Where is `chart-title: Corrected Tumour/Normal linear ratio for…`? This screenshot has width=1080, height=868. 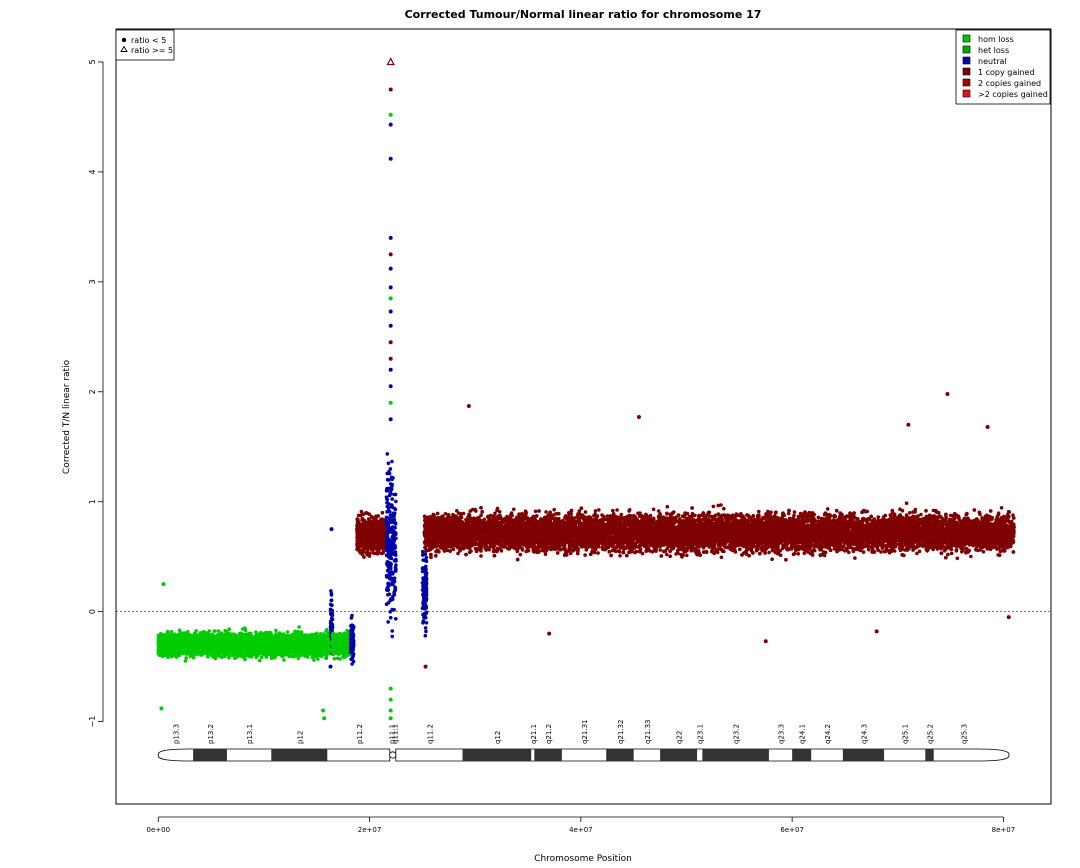 chart-title: Corrected Tumour/Normal linear ratio for… is located at coordinates (583, 14).